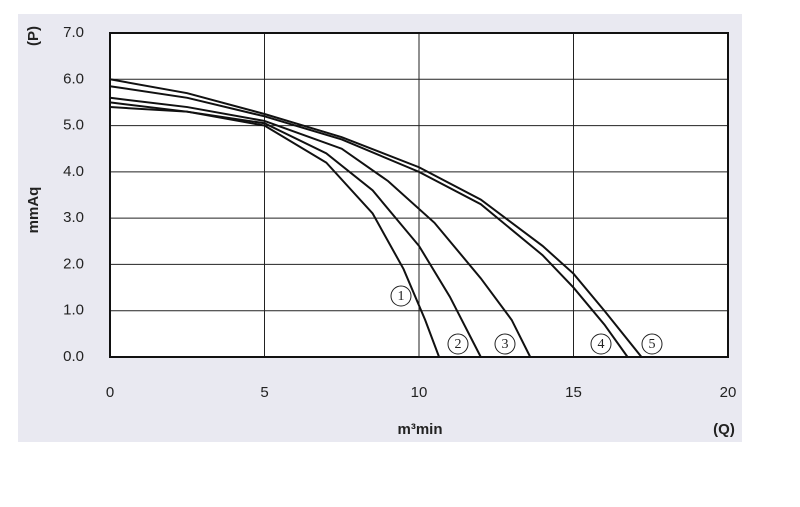 The width and height of the screenshot is (800, 507). What do you see at coordinates (73, 310) in the screenshot?
I see `y-tick-label: 1.0` at bounding box center [73, 310].